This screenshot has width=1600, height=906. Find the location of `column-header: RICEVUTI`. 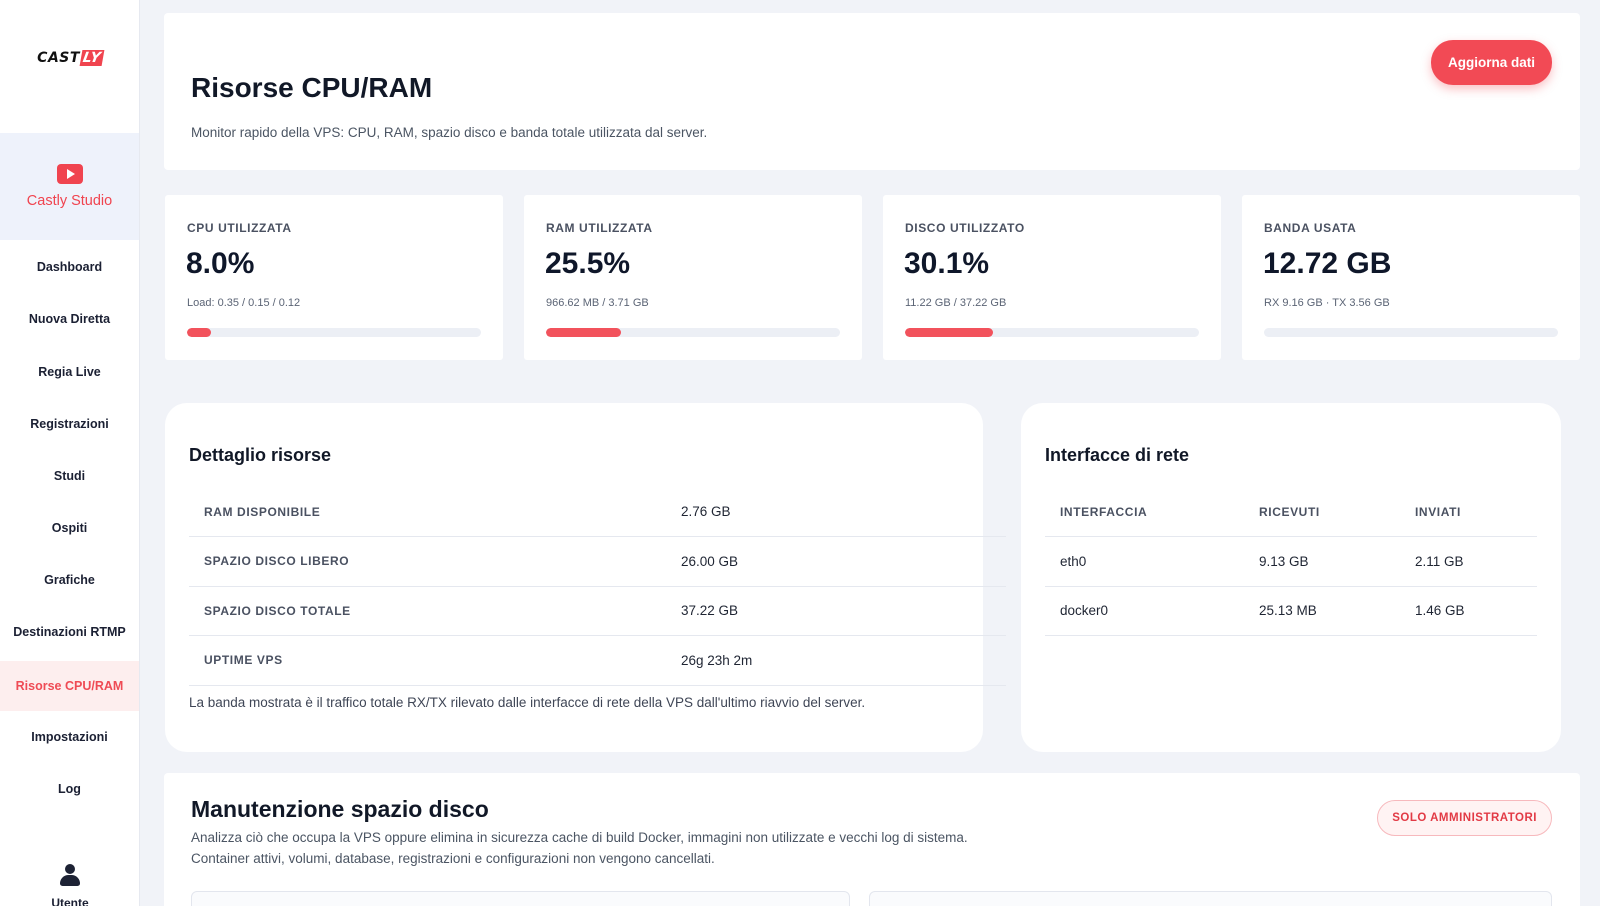

column-header: RICEVUTI is located at coordinates (1322, 512).